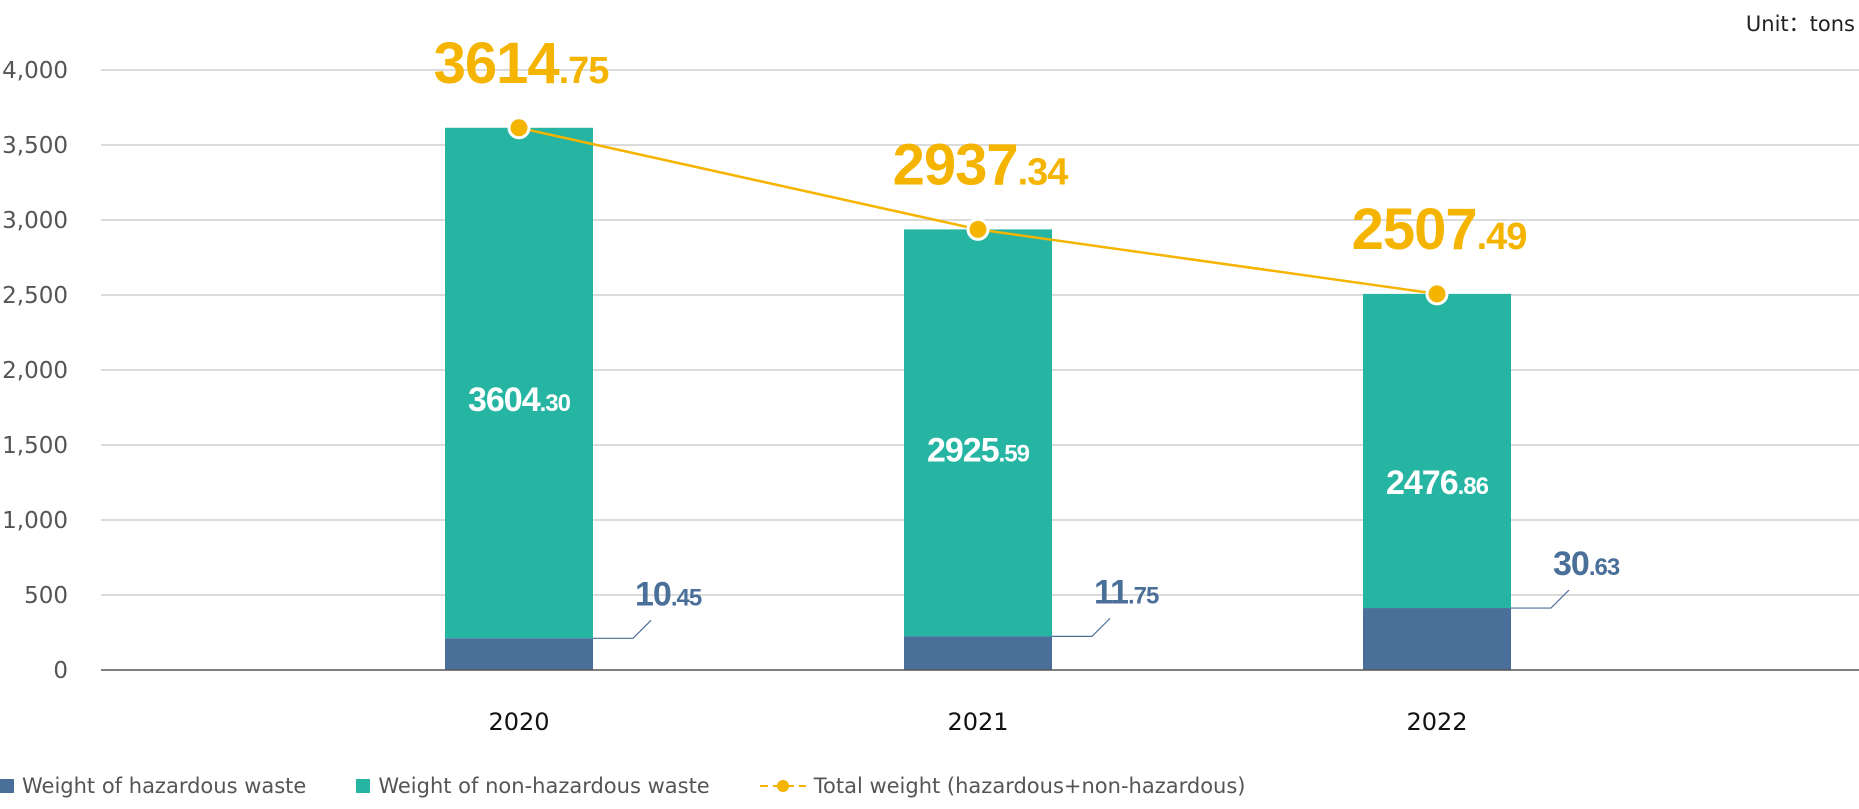  Describe the element at coordinates (35, 71) in the screenshot. I see `y-tick-label: 4,000` at that location.